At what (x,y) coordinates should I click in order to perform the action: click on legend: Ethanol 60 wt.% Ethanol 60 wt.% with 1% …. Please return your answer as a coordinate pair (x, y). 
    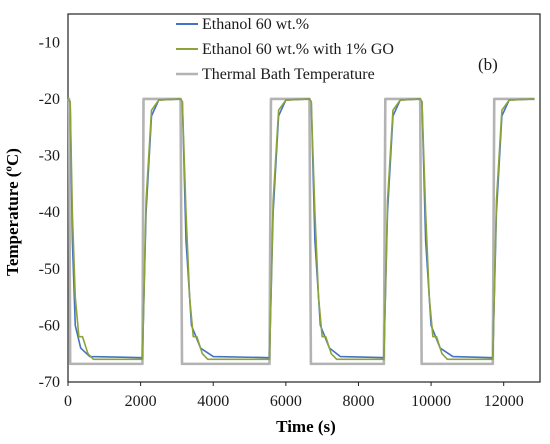
    Looking at the image, I should click on (285, 49).